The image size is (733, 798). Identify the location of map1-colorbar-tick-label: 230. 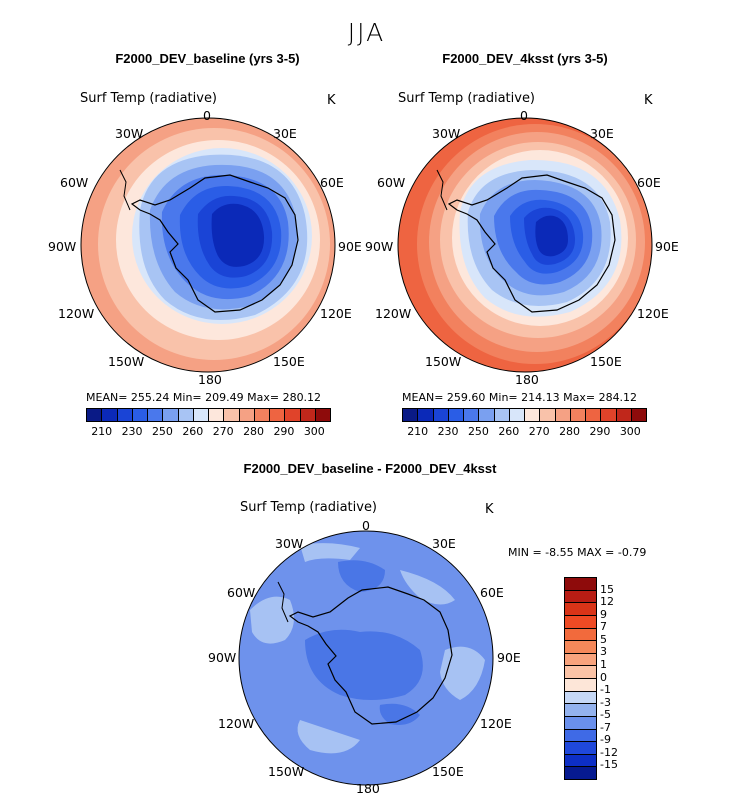
(132, 431).